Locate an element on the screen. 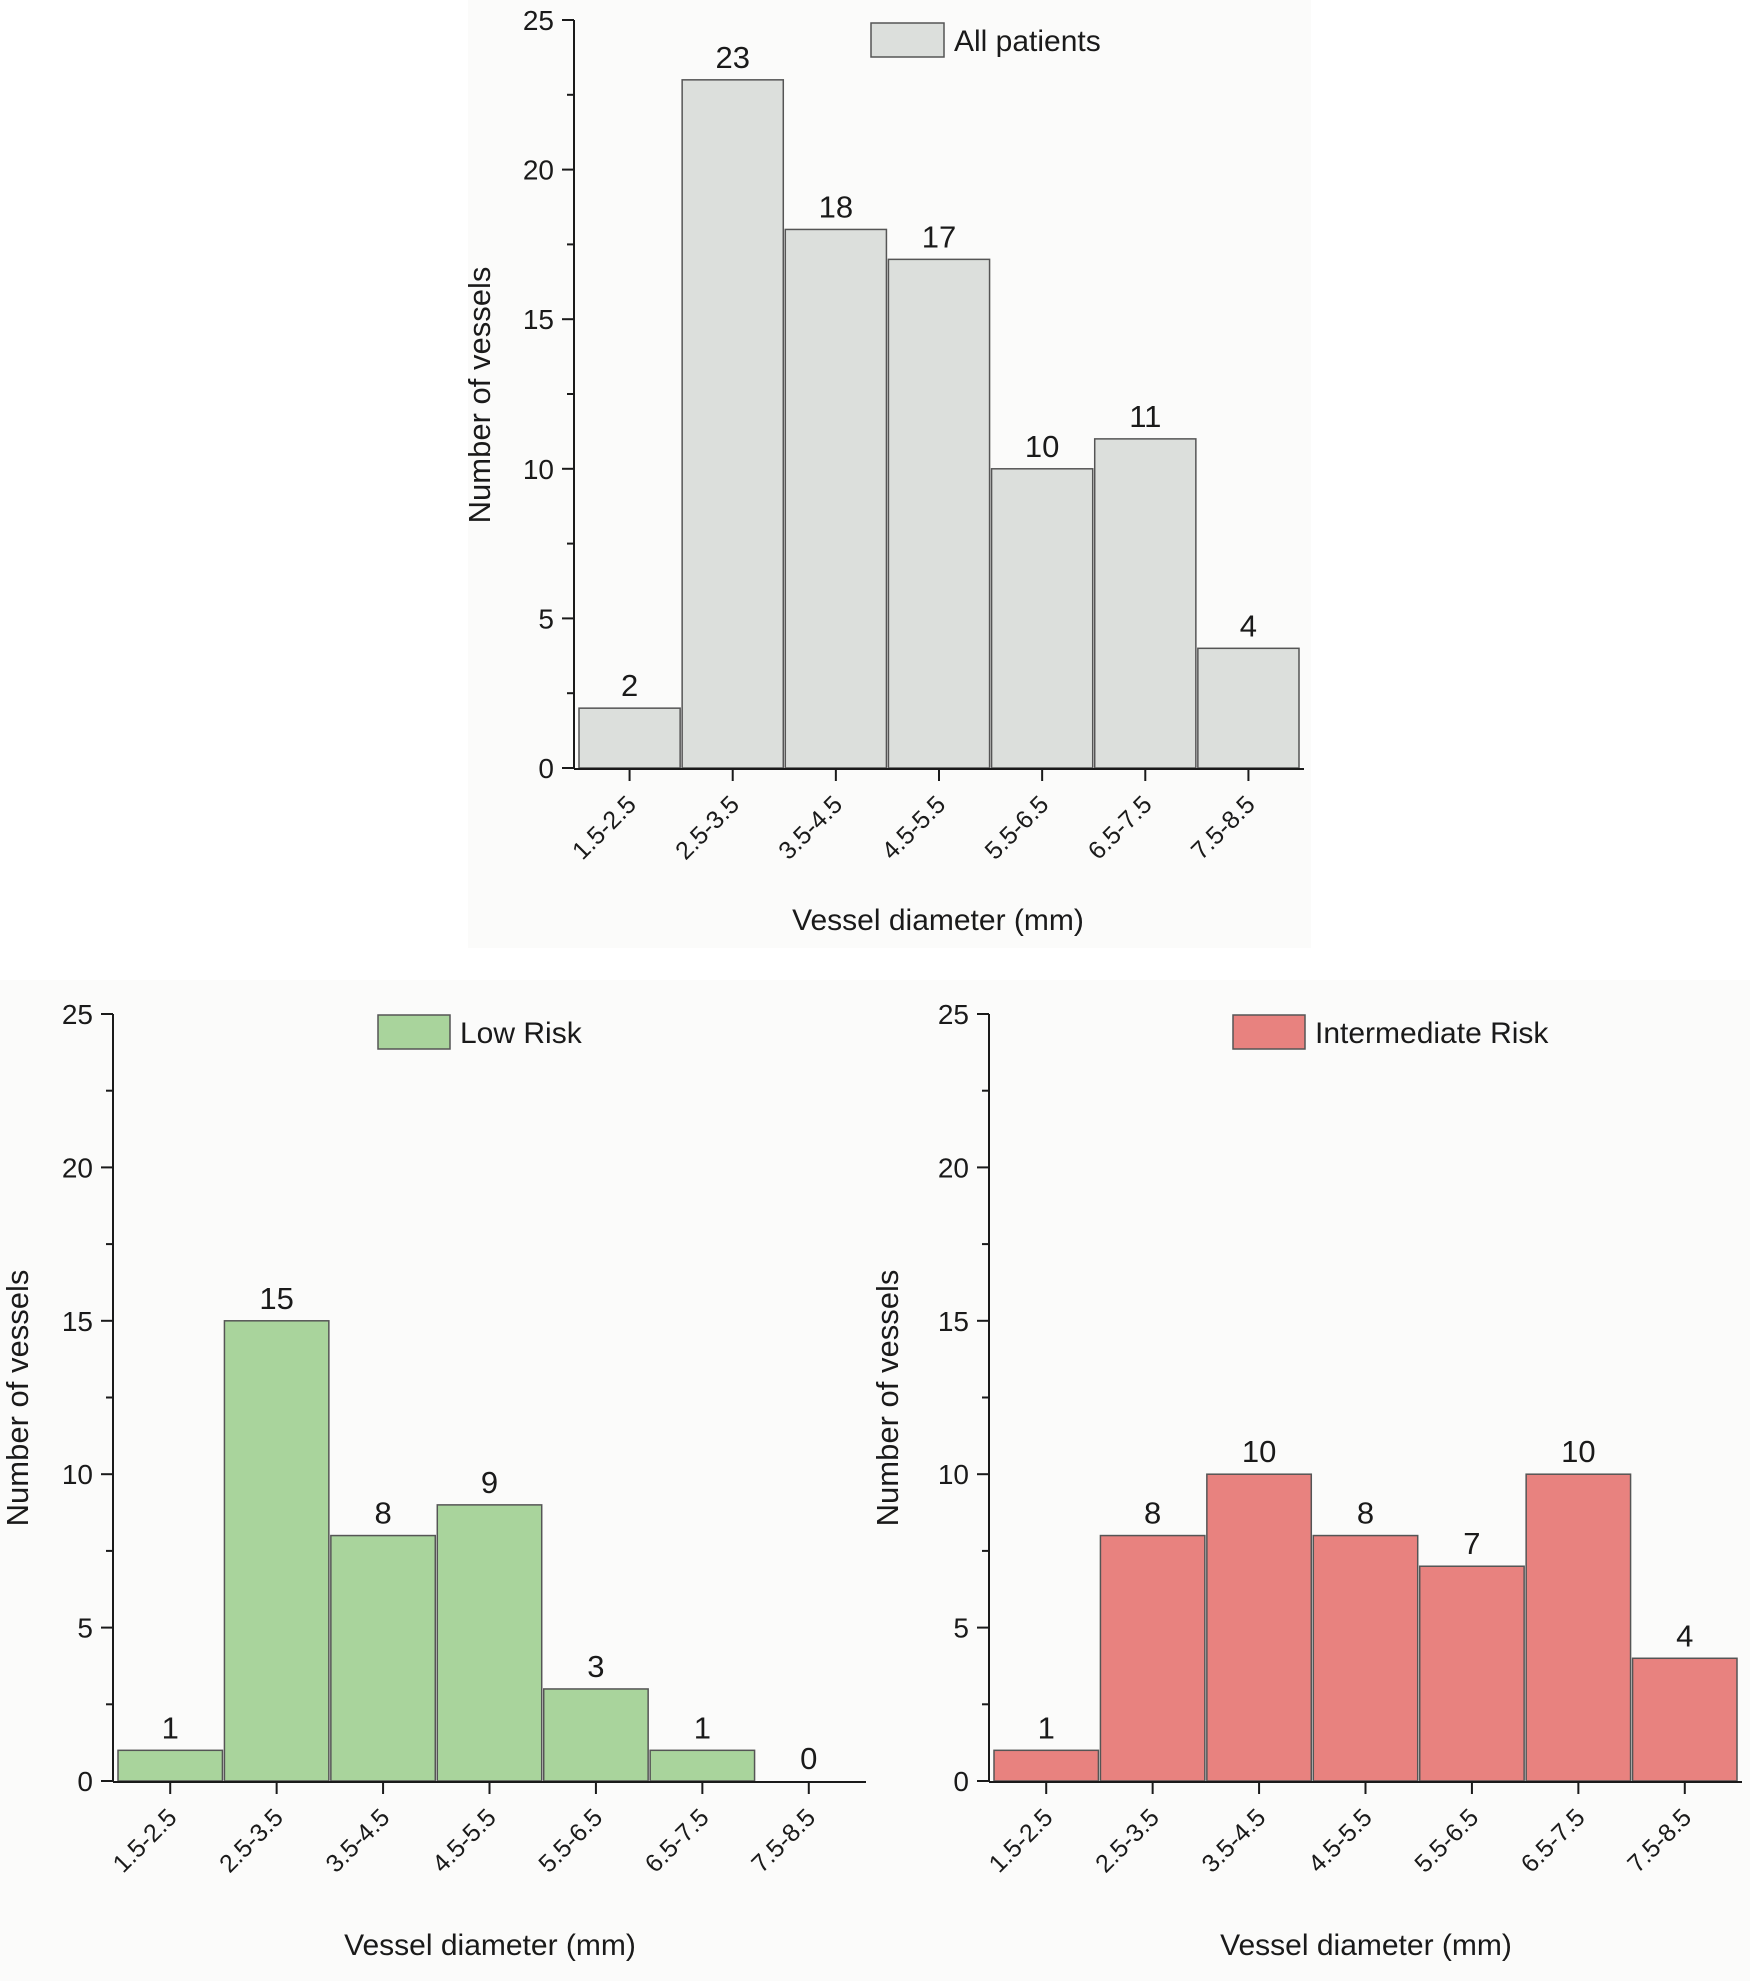 This screenshot has width=1750, height=1981. data-label: 7 is located at coordinates (1471, 1543).